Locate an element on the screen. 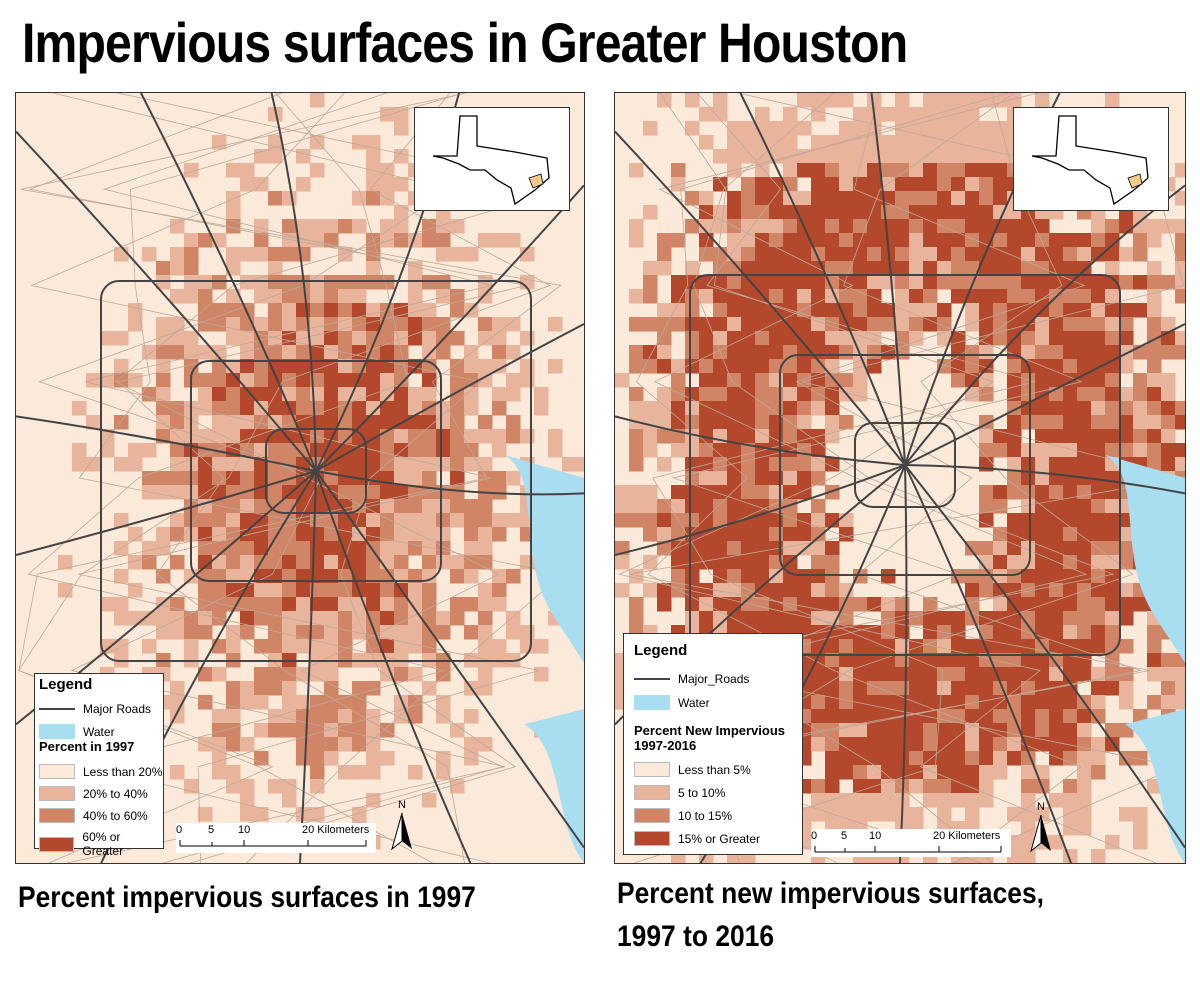 Image resolution: width=1200 pixels, height=985 pixels. legend-class-4: 15% or Greater is located at coordinates (697, 838).